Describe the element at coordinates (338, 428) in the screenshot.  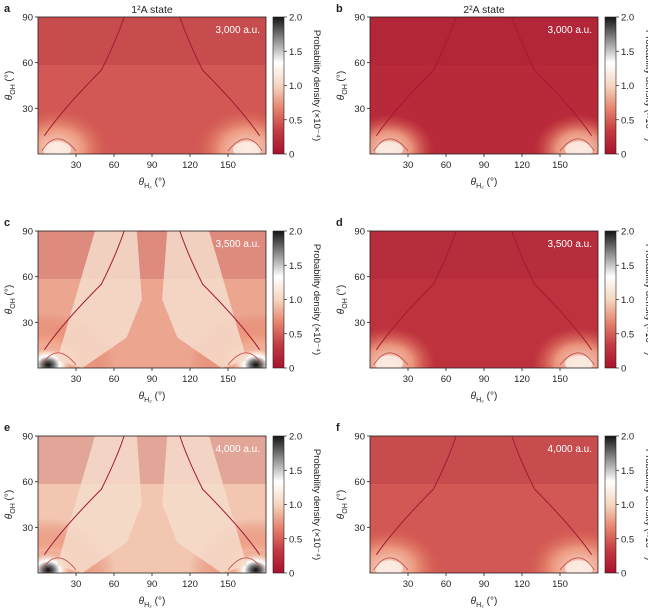
I see `panel-letter: f` at that location.